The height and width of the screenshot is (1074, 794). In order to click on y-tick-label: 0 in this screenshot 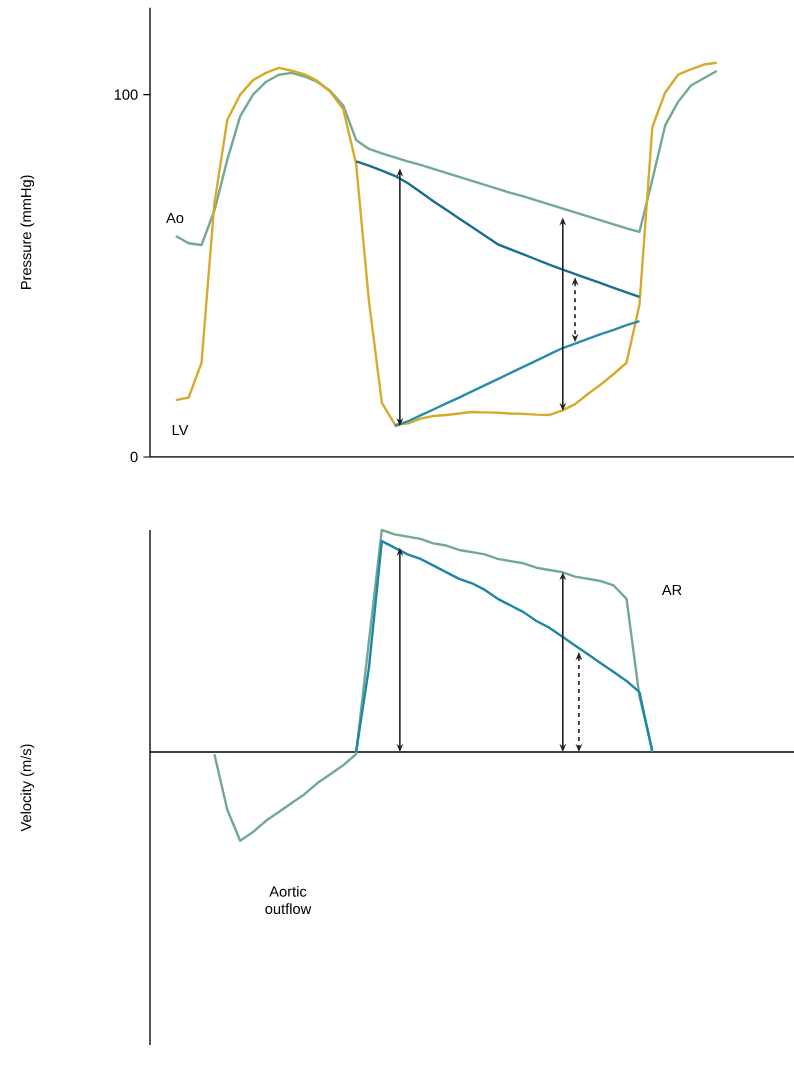, I will do `click(134, 457)`.